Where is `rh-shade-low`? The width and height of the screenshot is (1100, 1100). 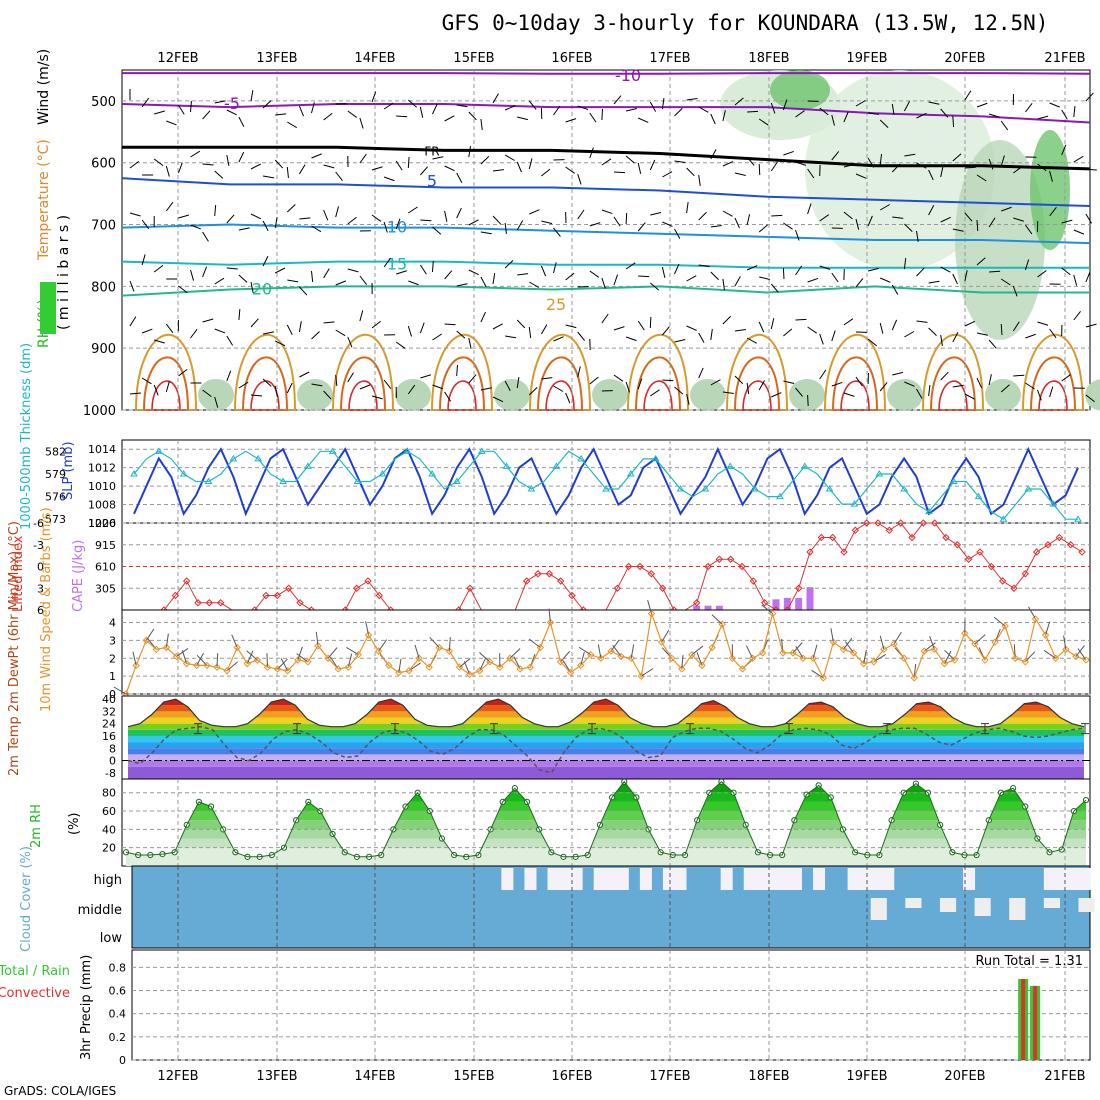
rh-shade-low is located at coordinates (905, 395).